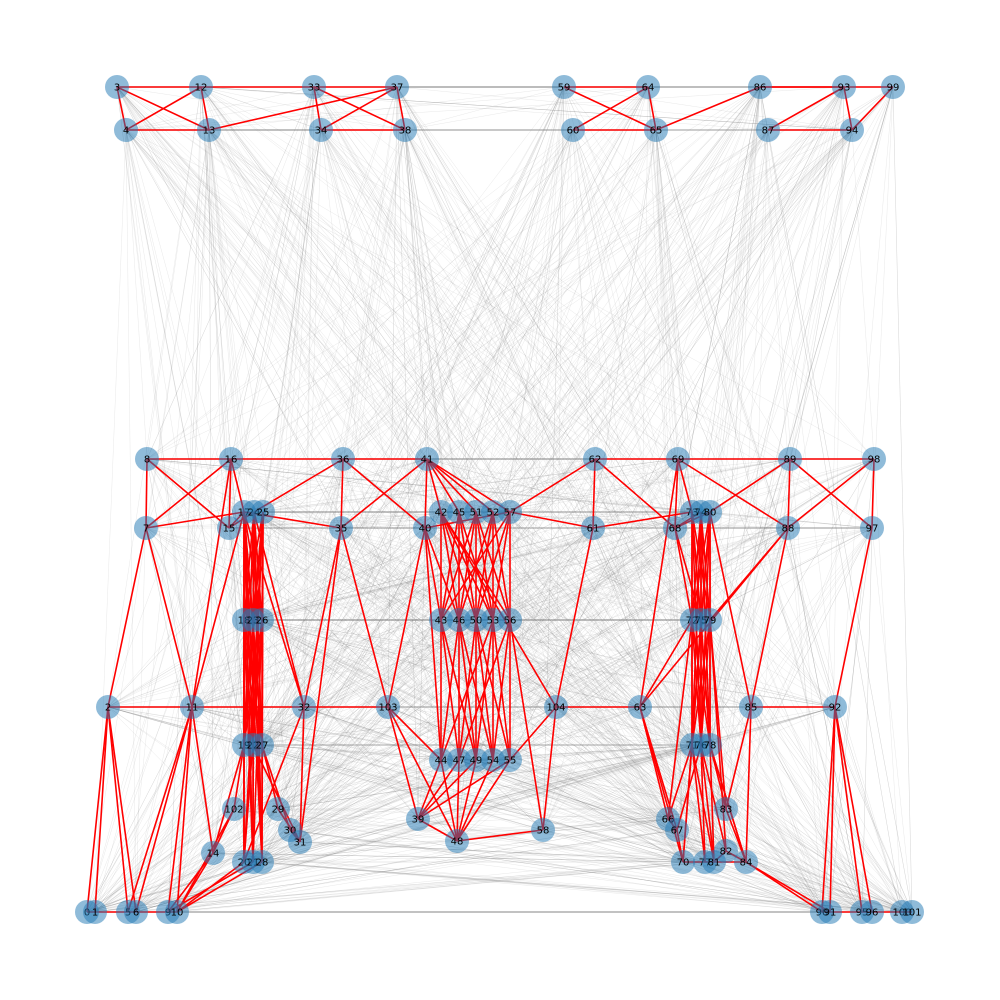  I want to click on graph-node: 15, so click(229, 528).